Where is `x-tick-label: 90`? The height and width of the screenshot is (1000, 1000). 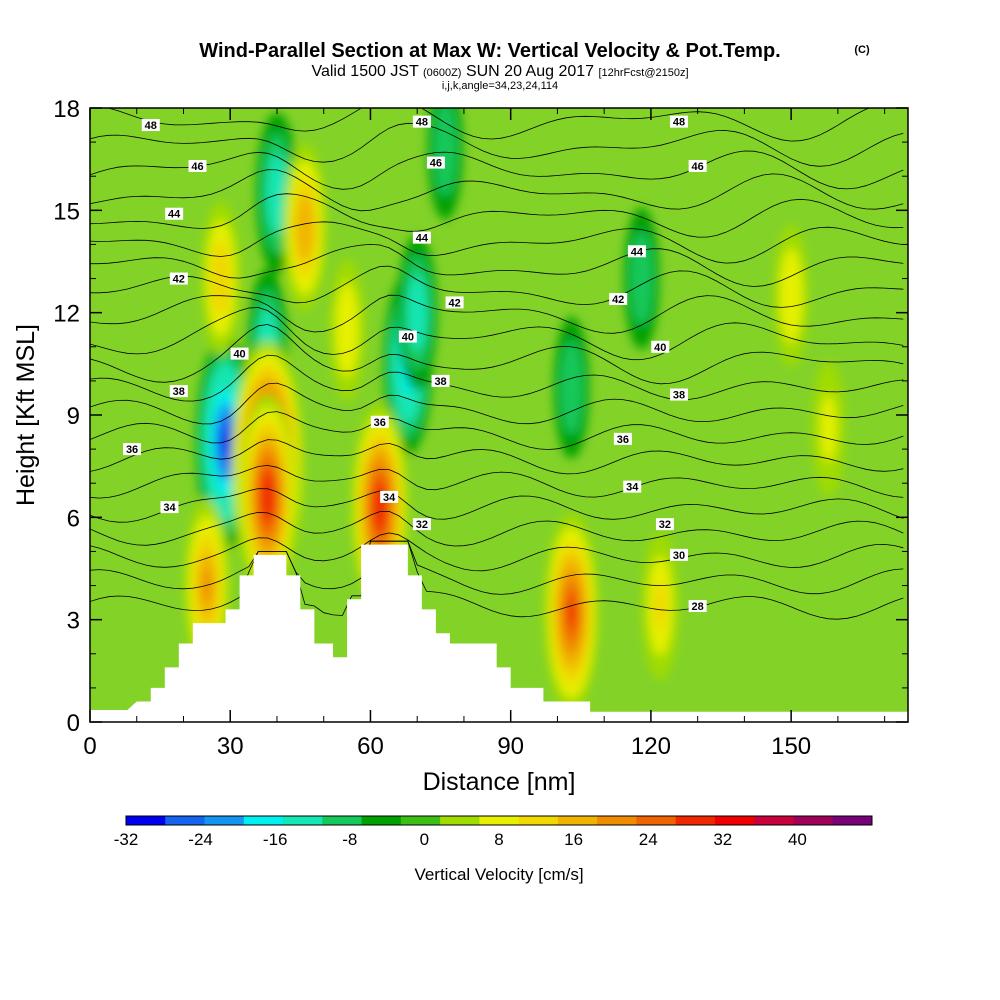 x-tick-label: 90 is located at coordinates (510, 746).